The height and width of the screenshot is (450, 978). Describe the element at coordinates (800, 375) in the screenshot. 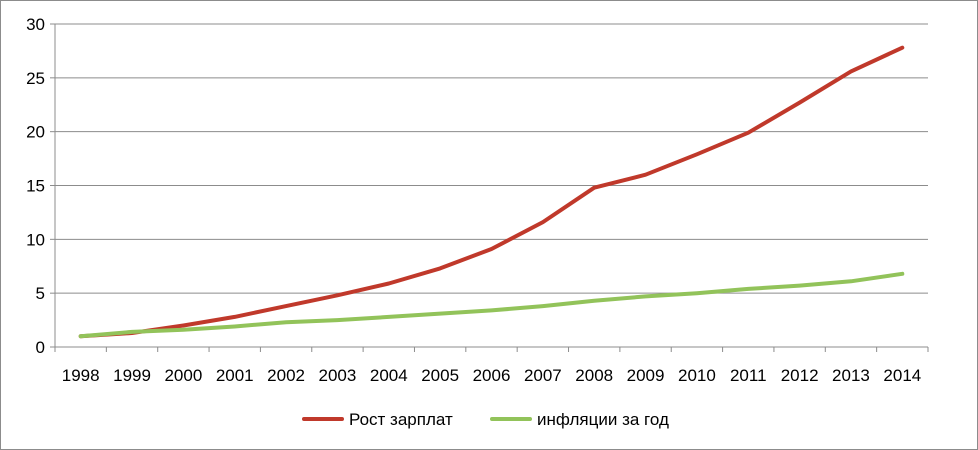

I see `x-tick-label: 2012` at that location.